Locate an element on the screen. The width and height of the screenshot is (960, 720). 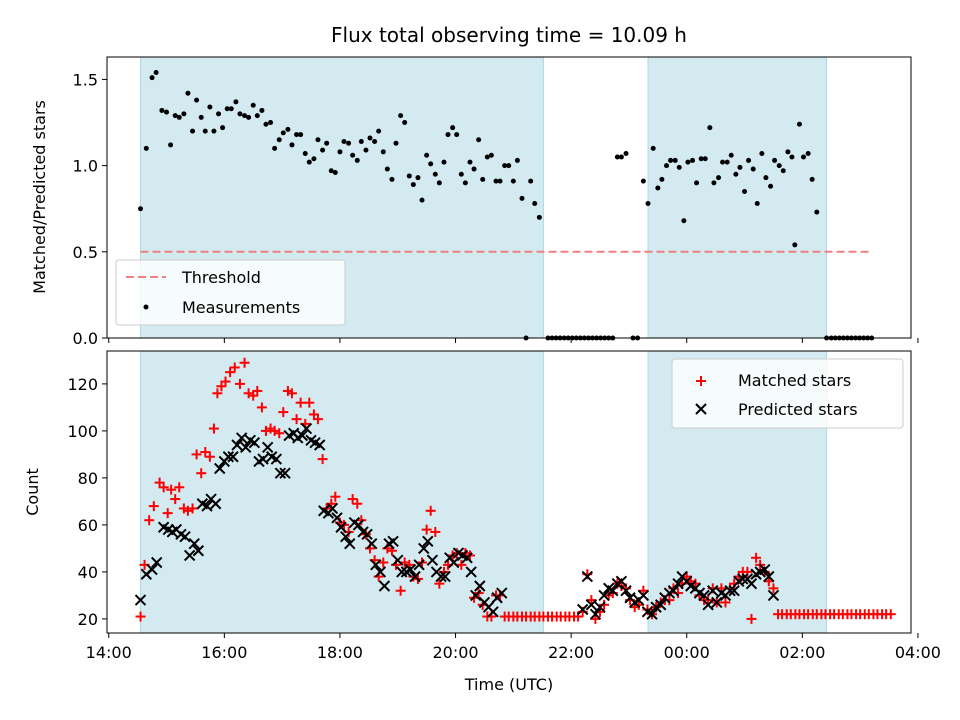
top-legend: Threshold Measurements is located at coordinates (230, 292).